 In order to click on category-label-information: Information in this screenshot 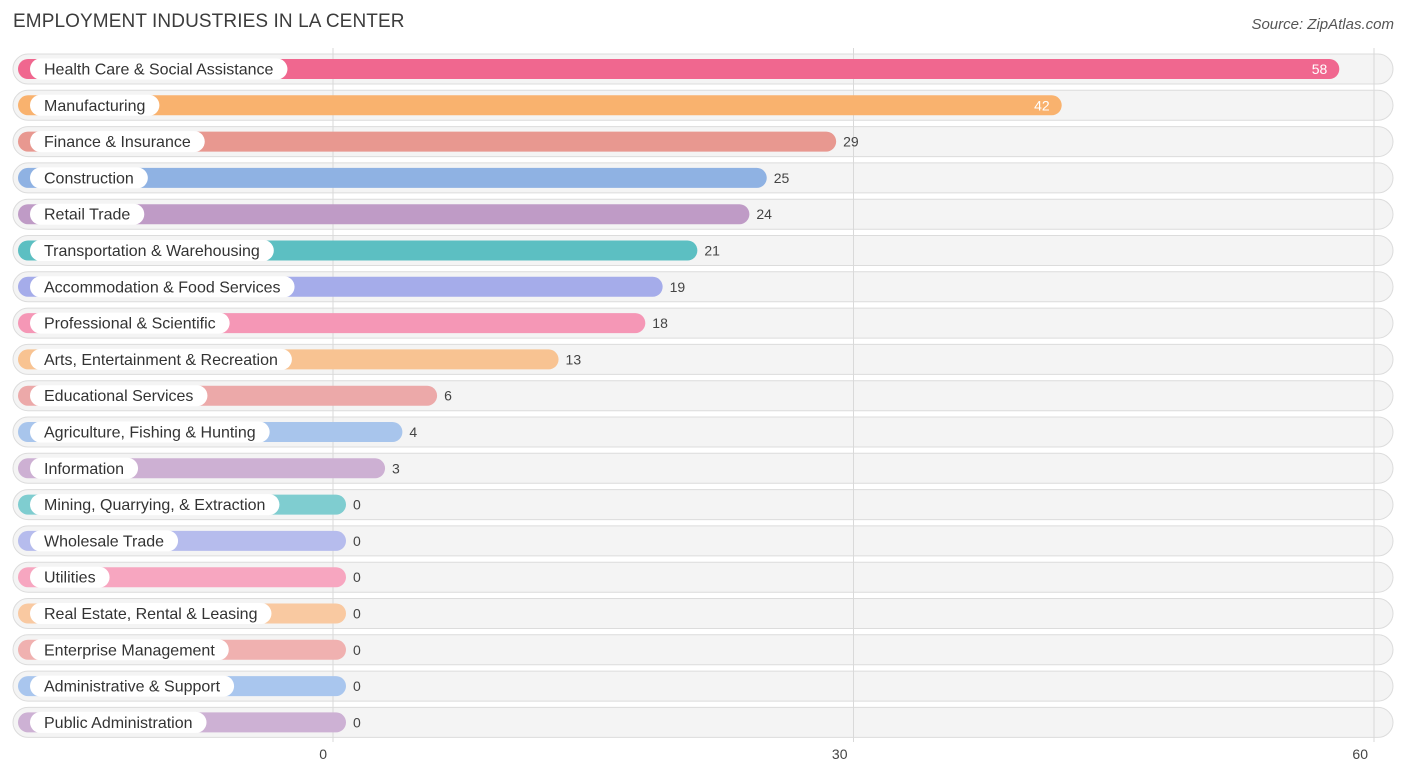, I will do `click(84, 469)`.